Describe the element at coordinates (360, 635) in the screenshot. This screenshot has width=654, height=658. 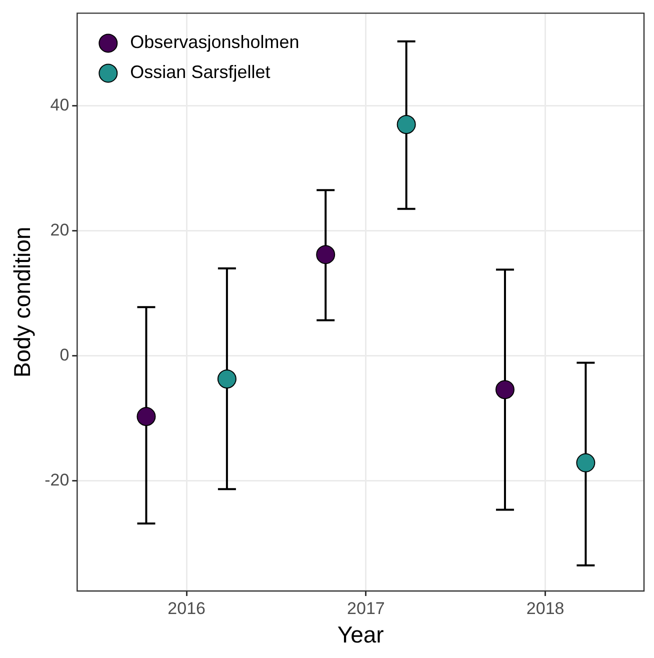
I see `x-axis-title: Year` at that location.